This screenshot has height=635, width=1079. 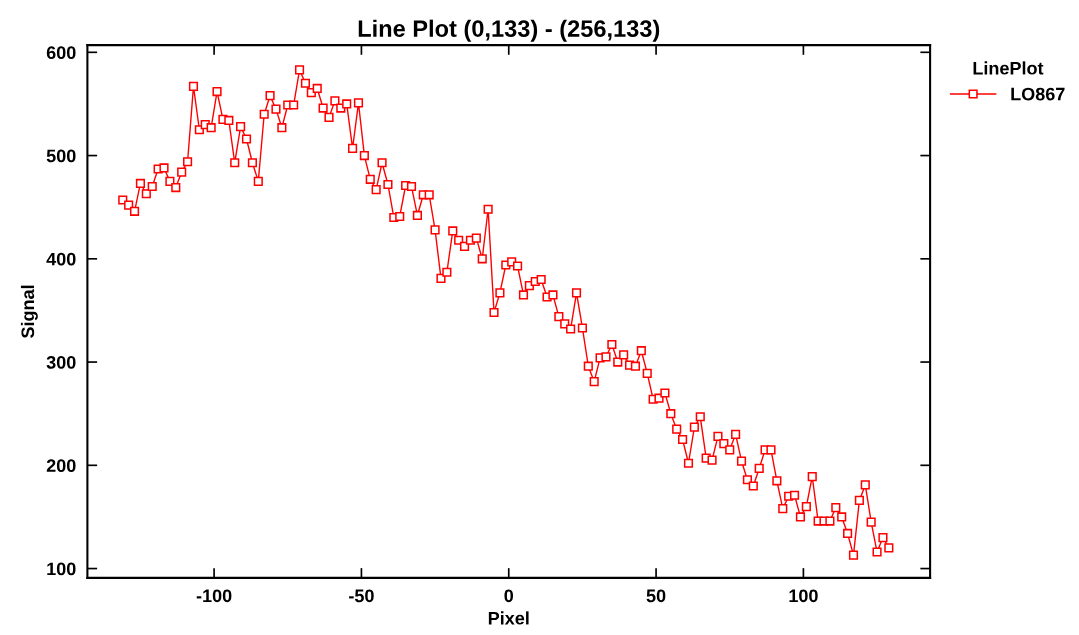 What do you see at coordinates (61, 466) in the screenshot?
I see `y-tick-label: 200` at bounding box center [61, 466].